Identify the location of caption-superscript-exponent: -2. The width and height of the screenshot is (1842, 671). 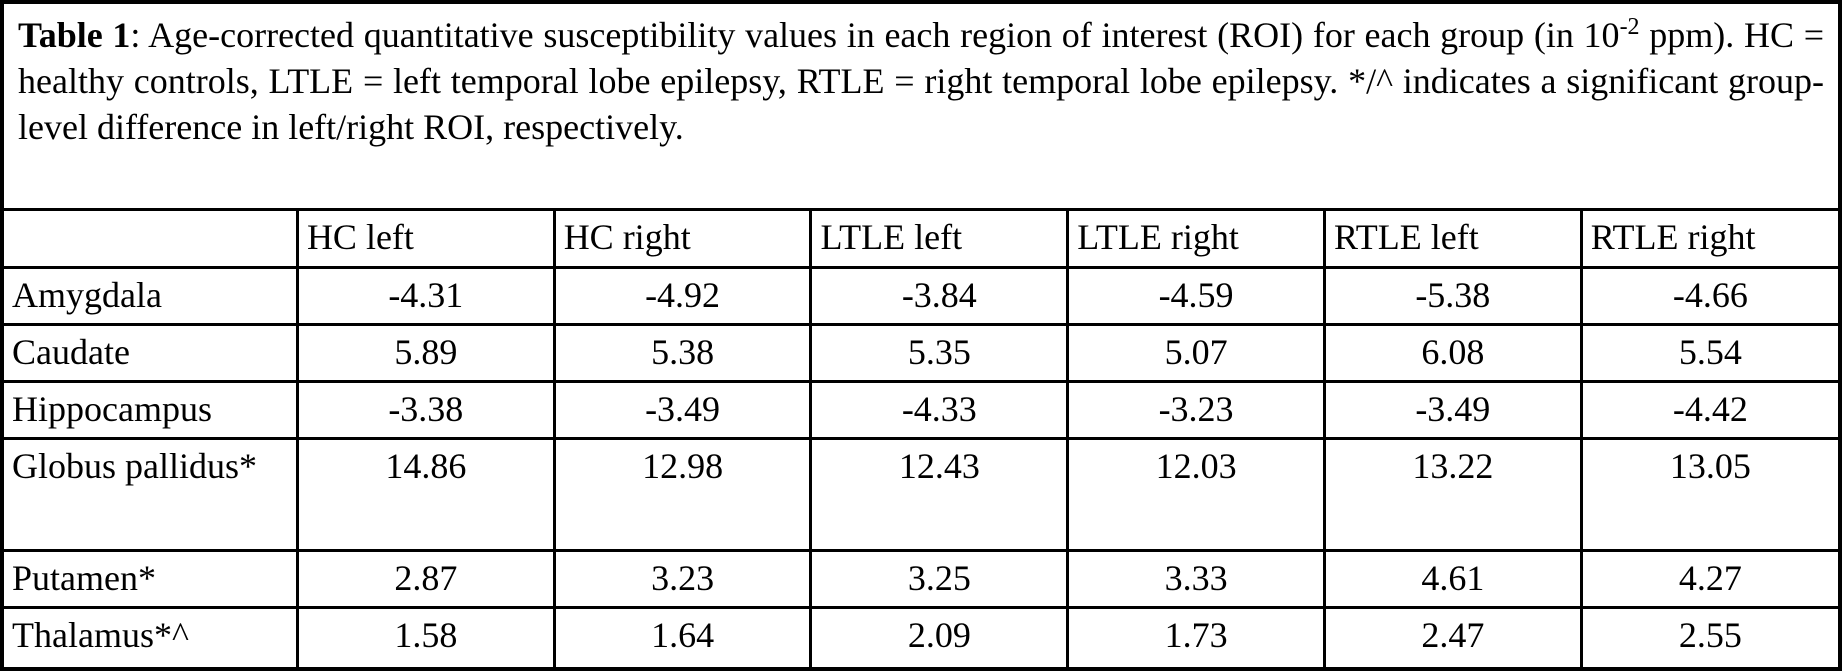
(1629, 27).